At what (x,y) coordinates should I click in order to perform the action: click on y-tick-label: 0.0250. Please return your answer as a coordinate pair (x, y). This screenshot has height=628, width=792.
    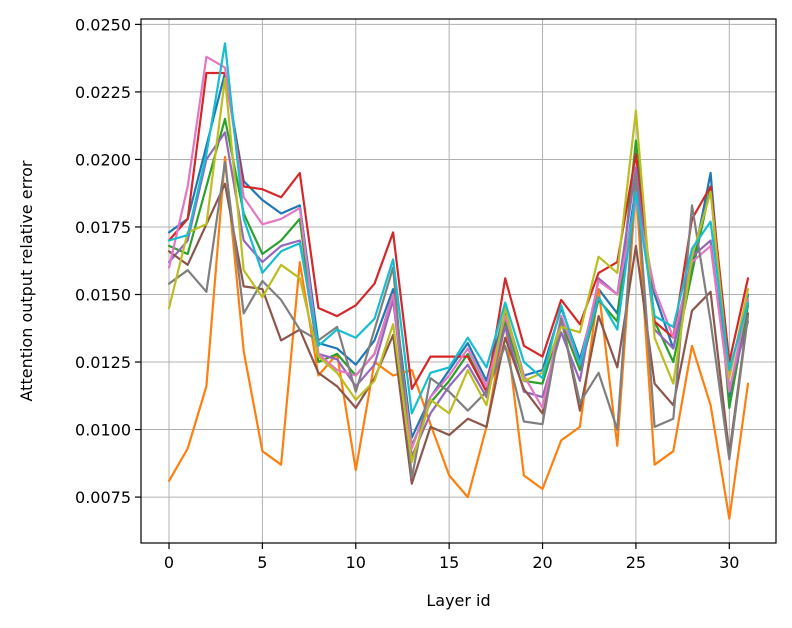
    Looking at the image, I should click on (103, 24).